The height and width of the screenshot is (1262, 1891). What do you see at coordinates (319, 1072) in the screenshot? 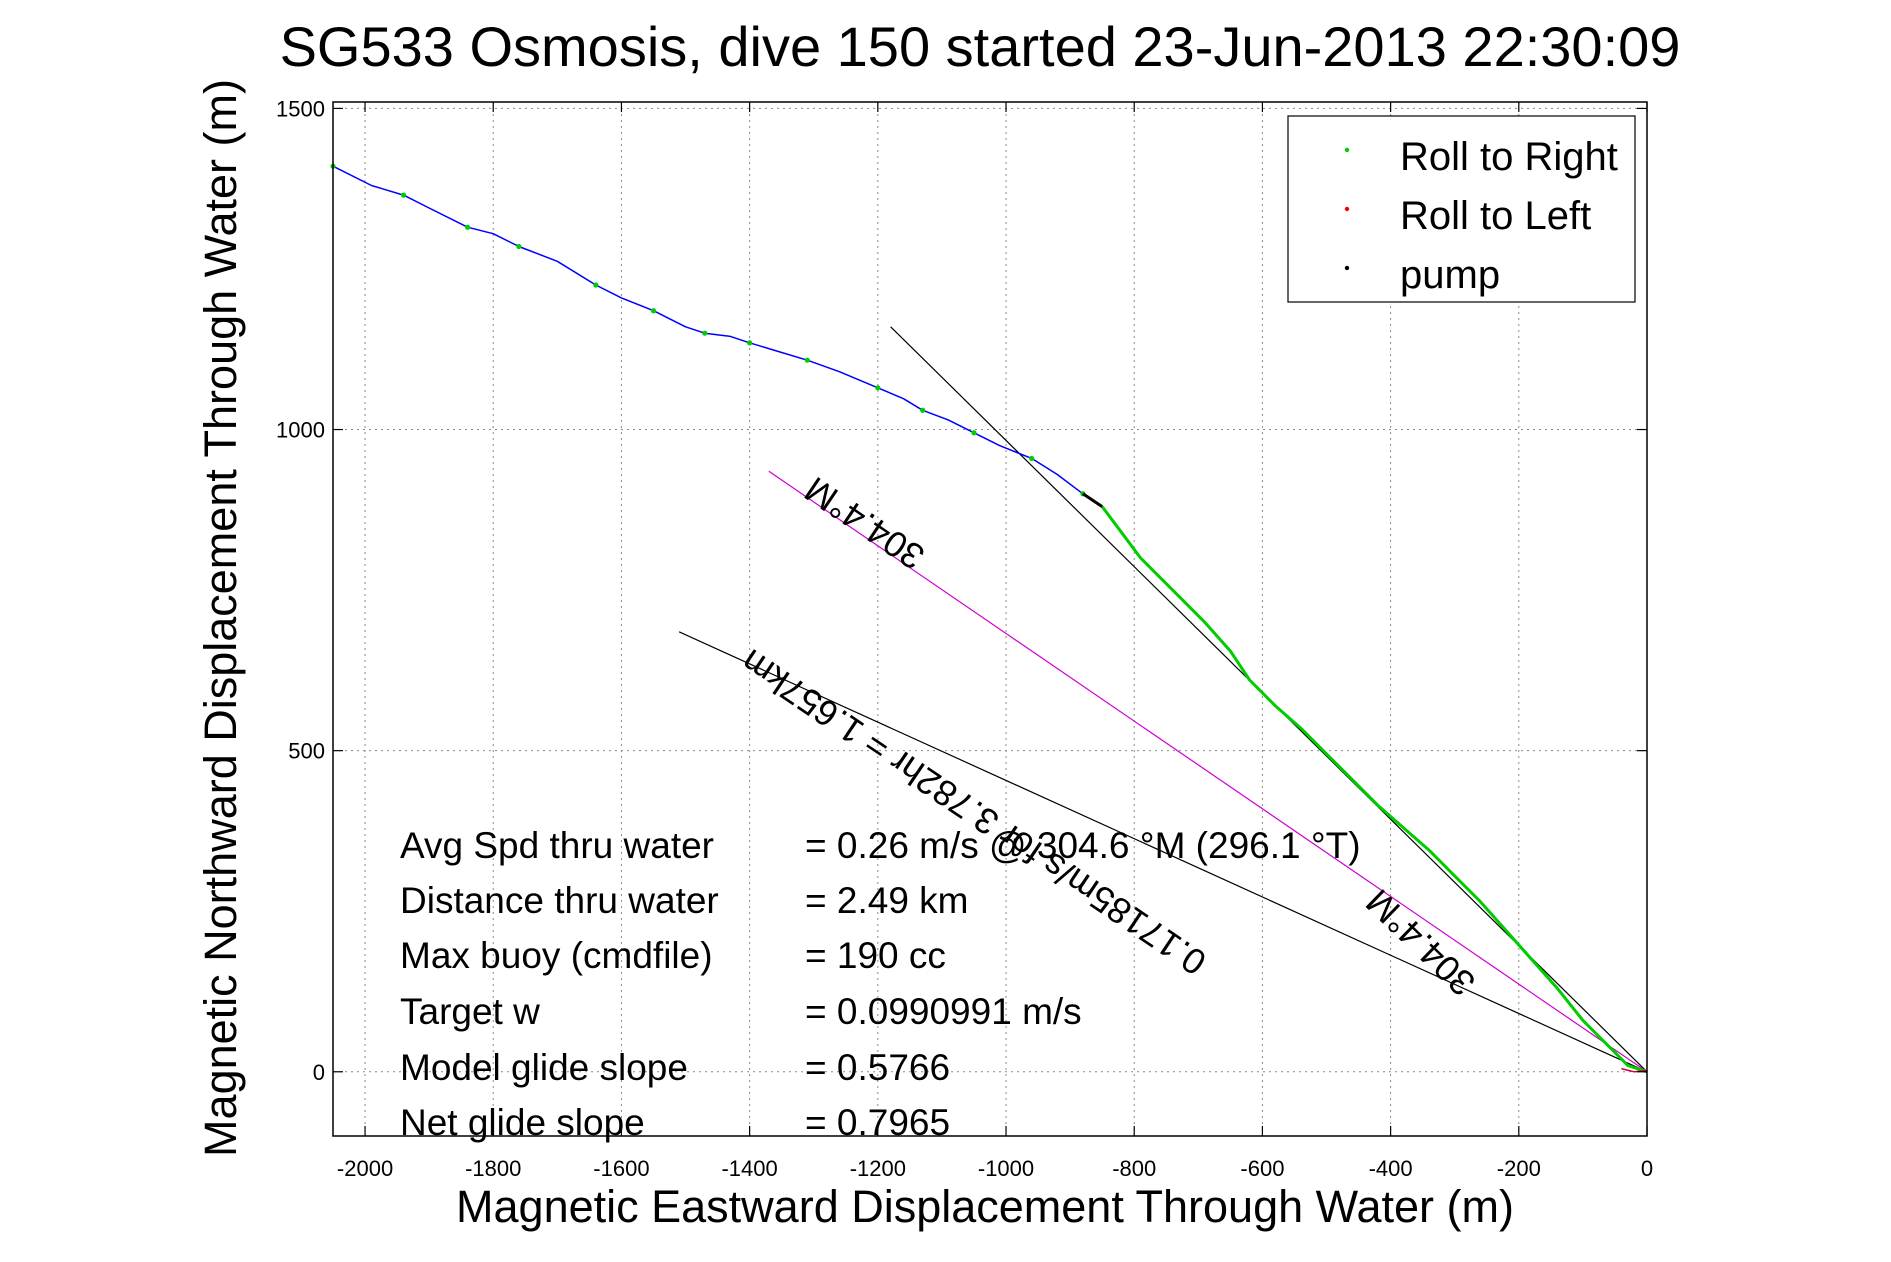
I see `y-tick-label: 0` at bounding box center [319, 1072].